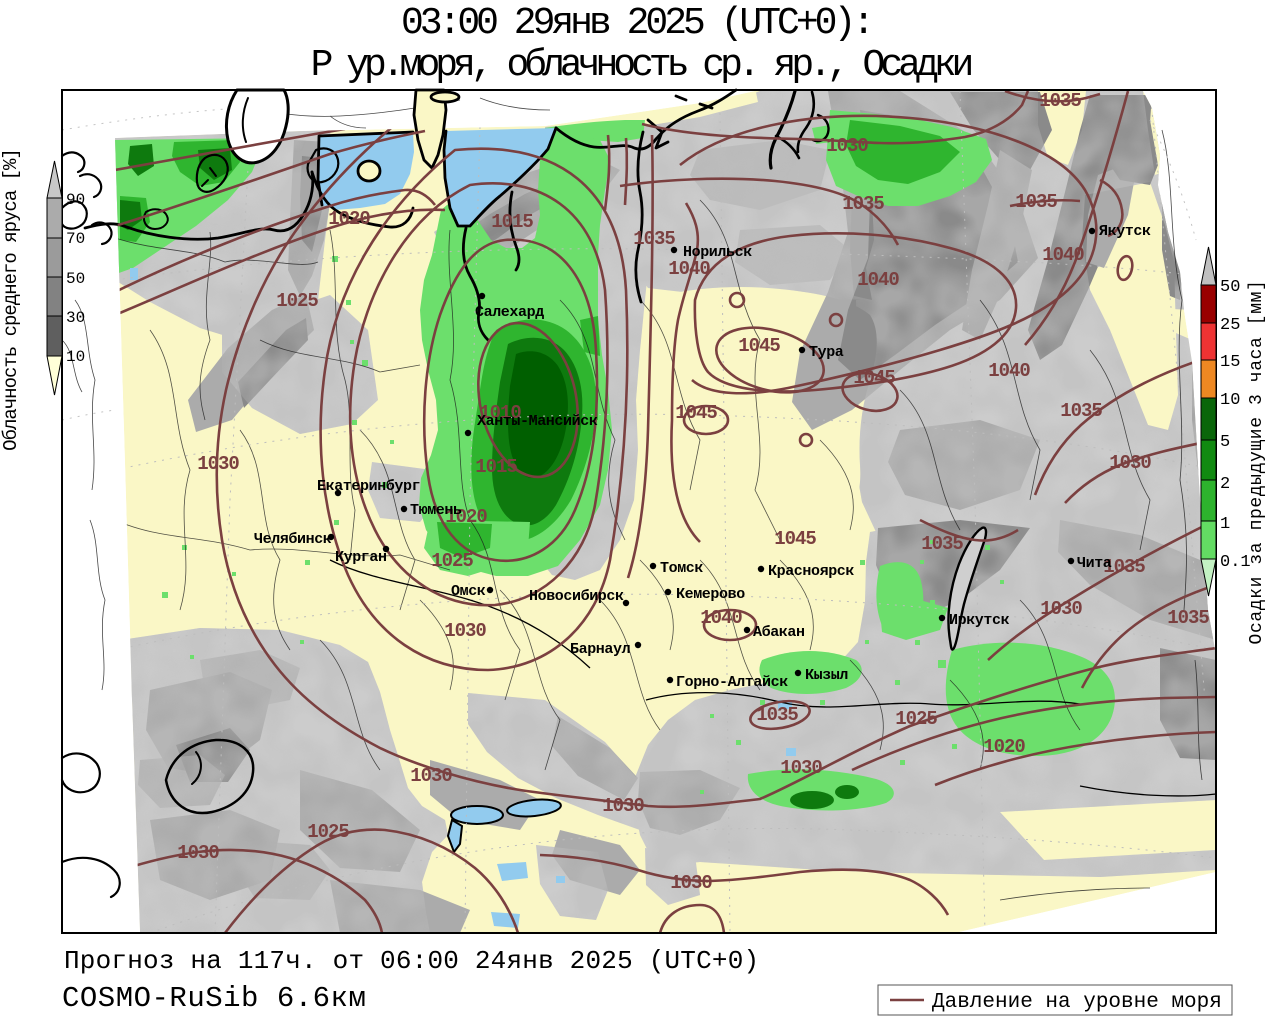 Image resolution: width=1280 pixels, height=1029 pixels. Describe the element at coordinates (537, 421) in the screenshot. I see `svg-text: Ханты-Мансийск` at that location.